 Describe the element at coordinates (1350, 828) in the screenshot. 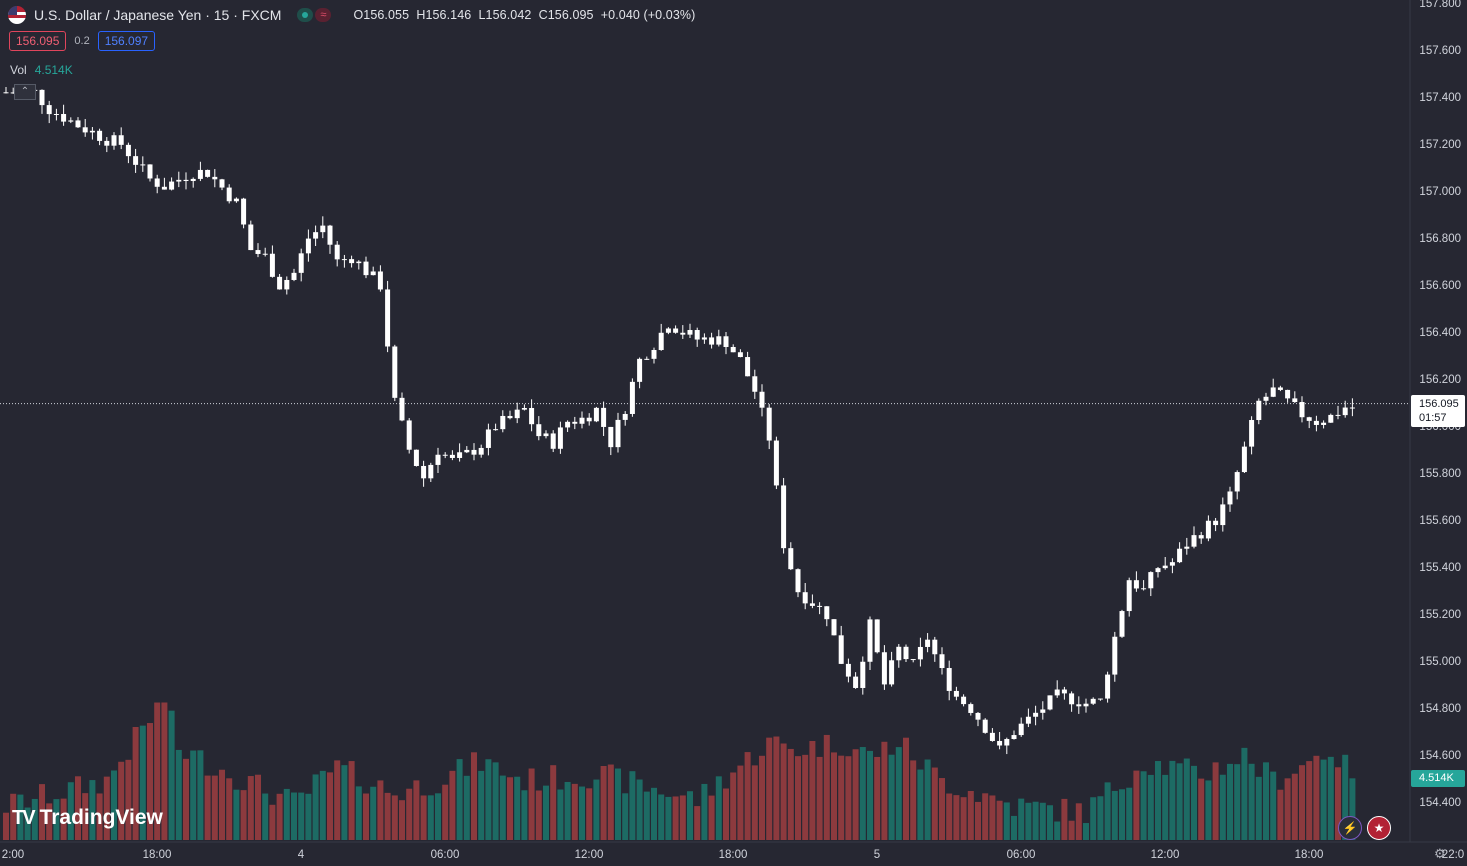

I see `lightning-icon: ⚡` at that location.